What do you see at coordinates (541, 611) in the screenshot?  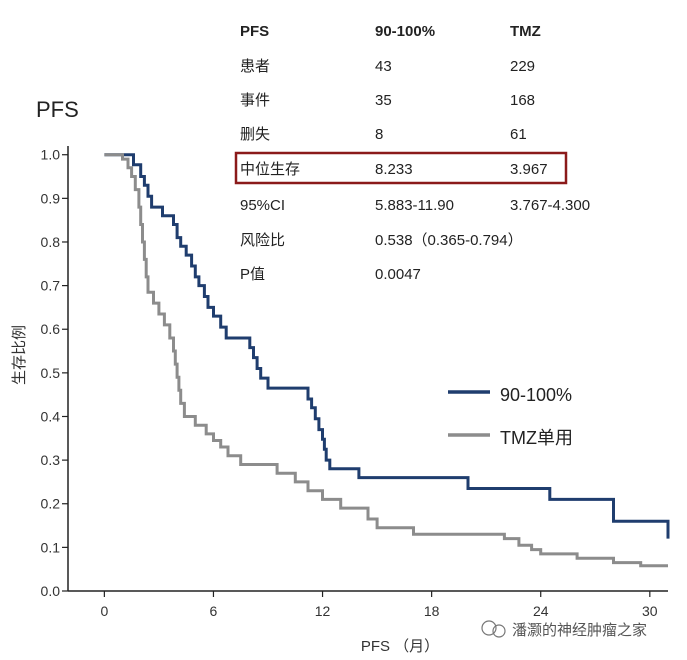 I see `x-tick-label: 24` at bounding box center [541, 611].